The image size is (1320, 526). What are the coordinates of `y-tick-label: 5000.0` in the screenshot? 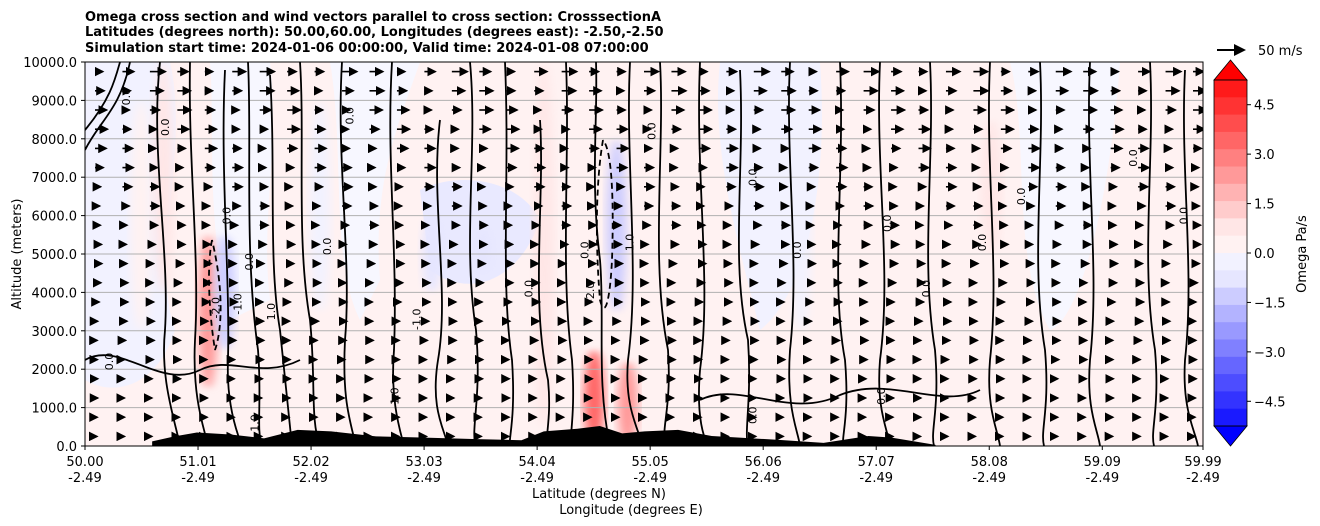 It's located at (55, 255).